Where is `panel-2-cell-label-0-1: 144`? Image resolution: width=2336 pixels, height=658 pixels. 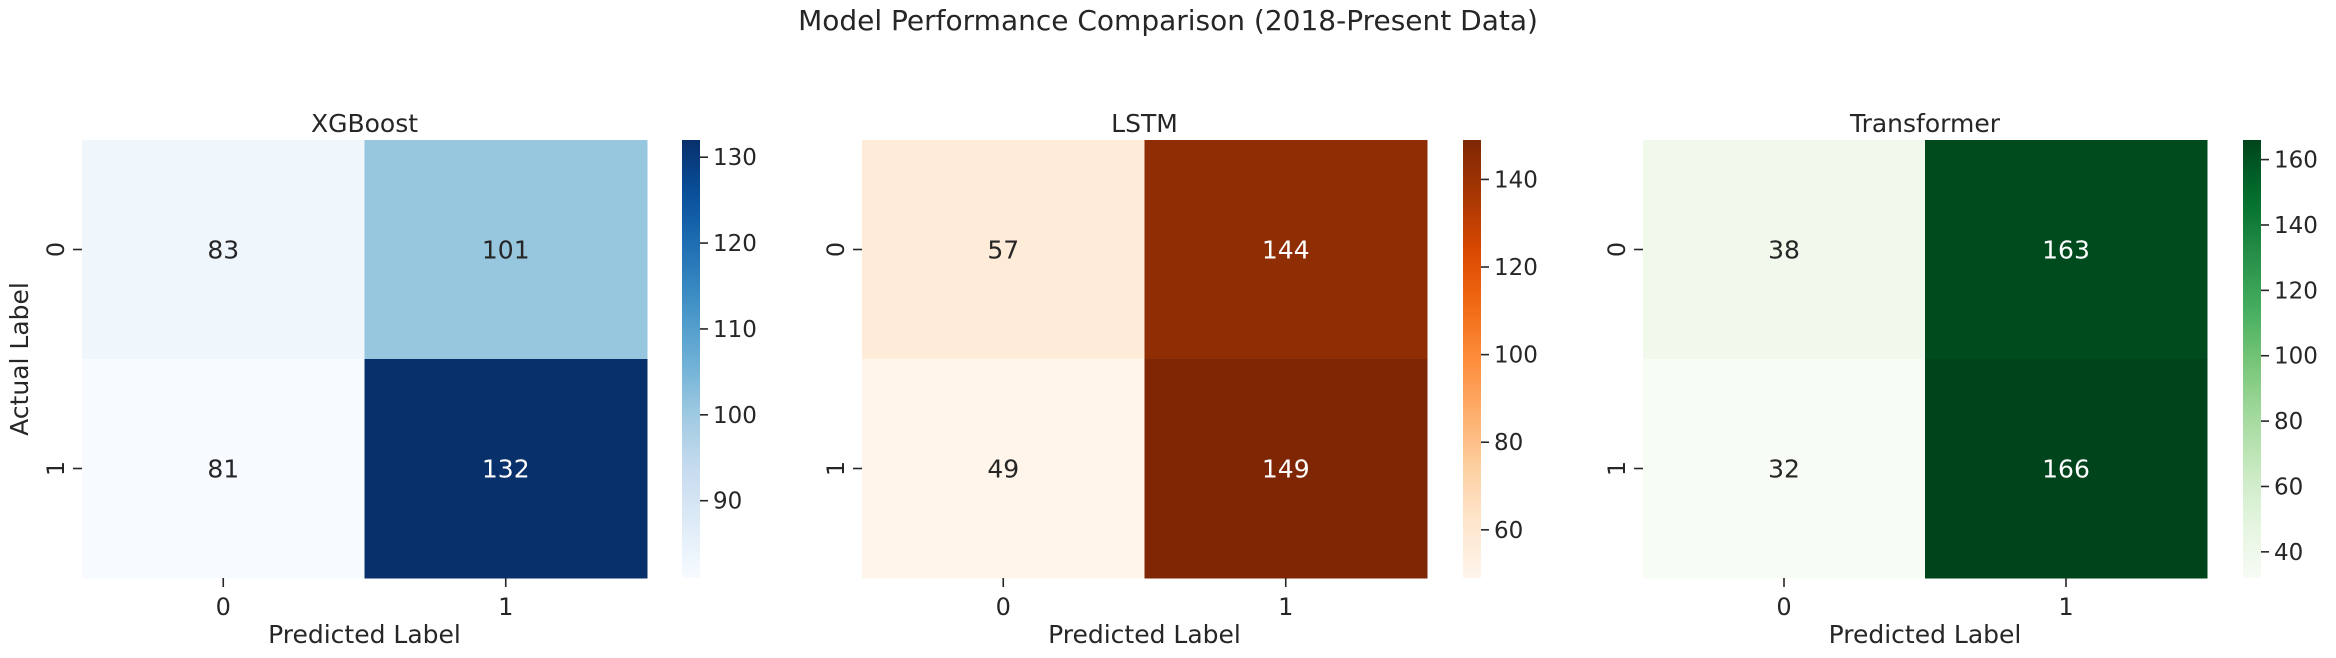 panel-2-cell-label-0-1: 144 is located at coordinates (1286, 250).